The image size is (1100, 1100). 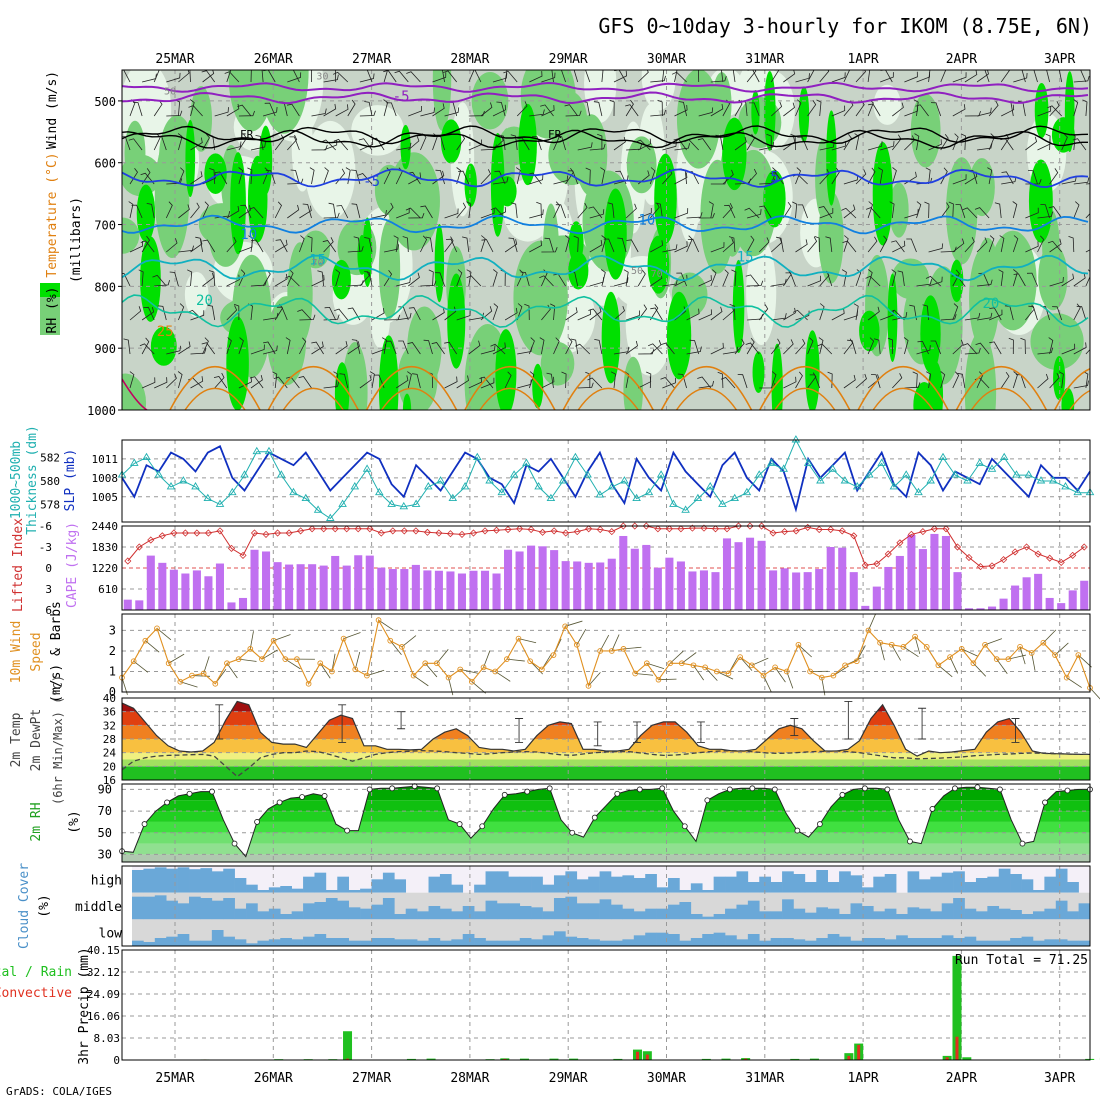 I want to click on date-label: 3APR, so click(x=1059, y=1078).